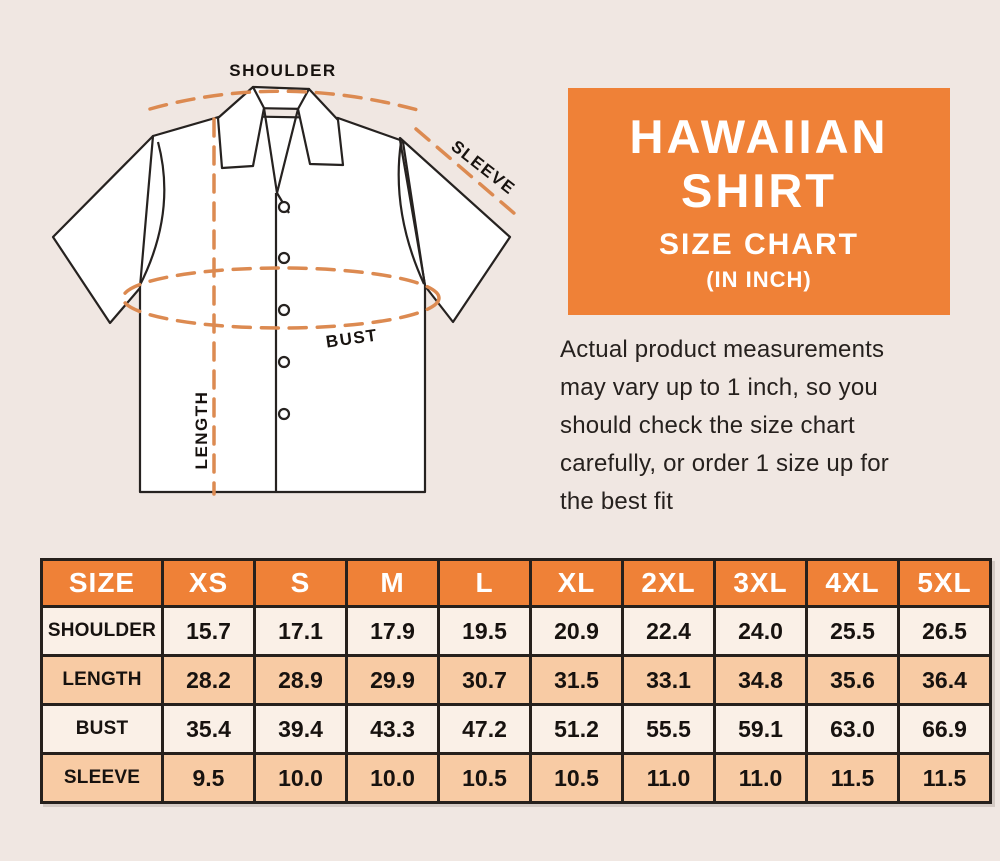 The image size is (1000, 861). I want to click on table-header-row: SIZE XS S M L XL 2XL 3XL 4XL 5XL, so click(516, 583).